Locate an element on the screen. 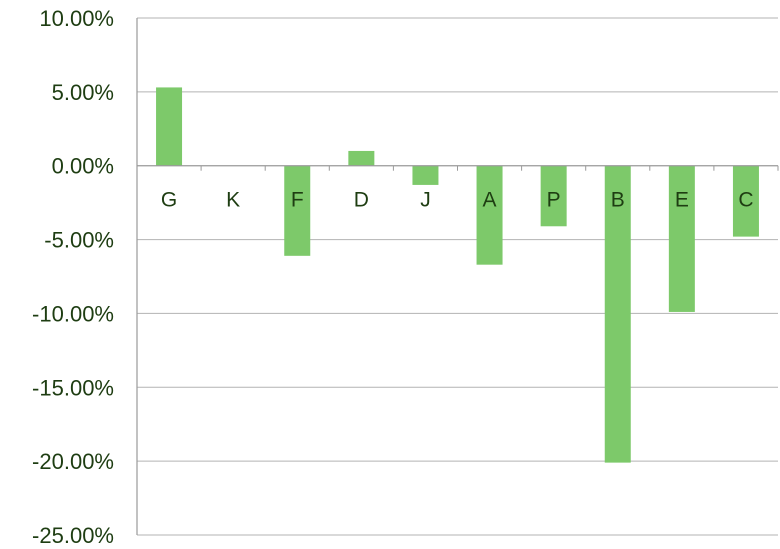  category-label: A is located at coordinates (490, 200).